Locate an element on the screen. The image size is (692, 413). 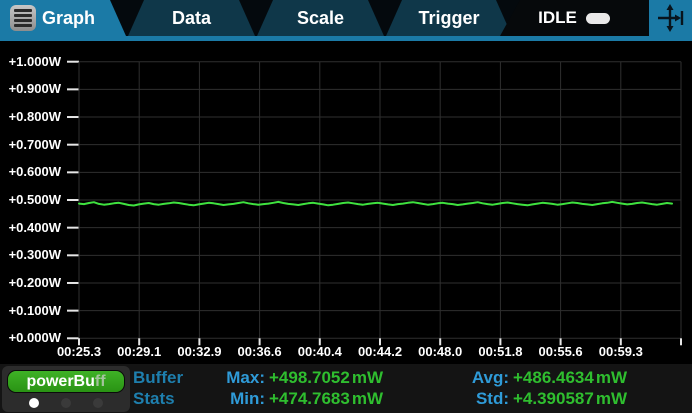
y-tick-label: +0.600W is located at coordinates (34, 172).